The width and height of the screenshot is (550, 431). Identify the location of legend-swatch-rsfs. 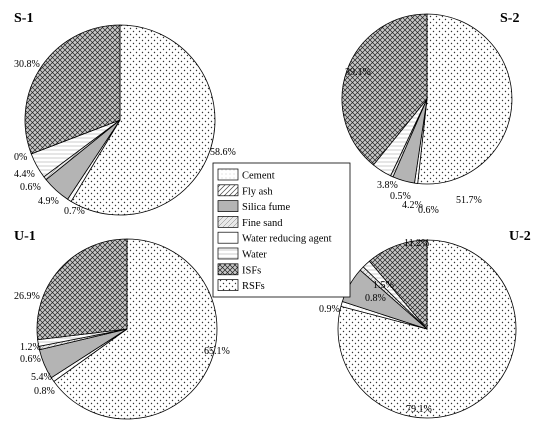
(228, 285).